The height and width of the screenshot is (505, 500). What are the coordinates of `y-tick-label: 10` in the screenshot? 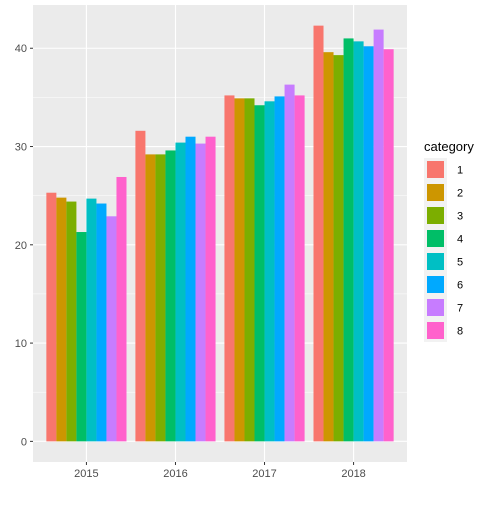 It's located at (21, 344).